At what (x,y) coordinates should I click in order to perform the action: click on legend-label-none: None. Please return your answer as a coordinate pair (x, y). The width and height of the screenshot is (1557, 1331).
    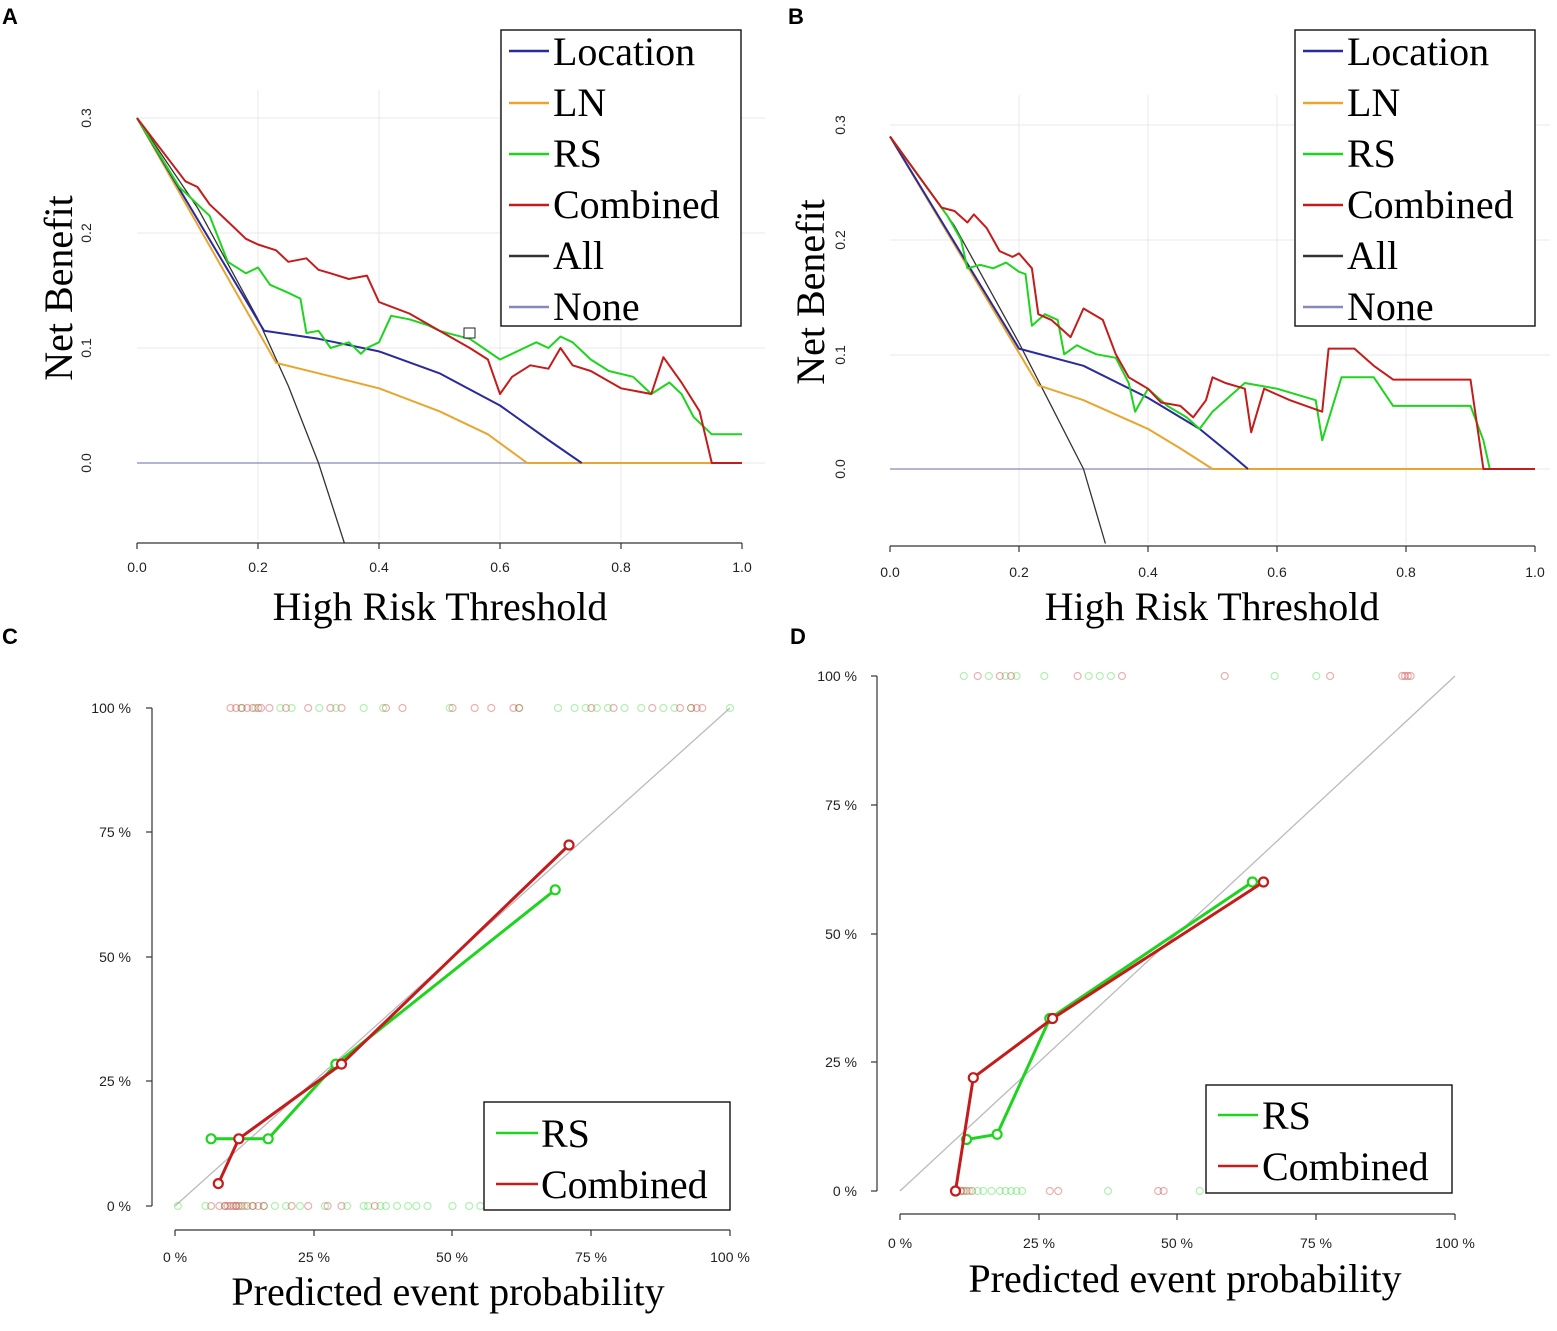
    Looking at the image, I should click on (1390, 306).